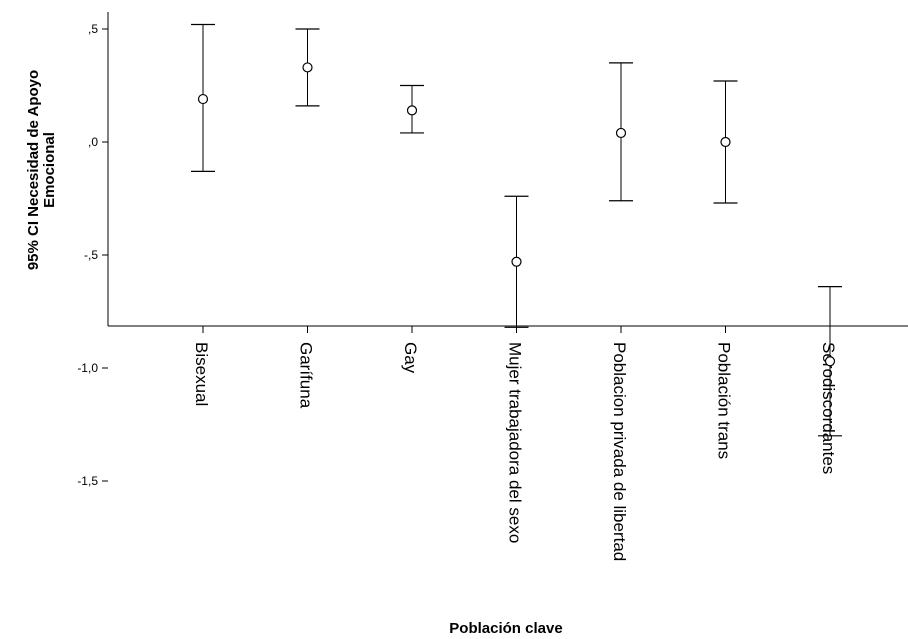  I want to click on y-axis-title-line1: 95% CI Necesidad de Apoyo, so click(33, 170).